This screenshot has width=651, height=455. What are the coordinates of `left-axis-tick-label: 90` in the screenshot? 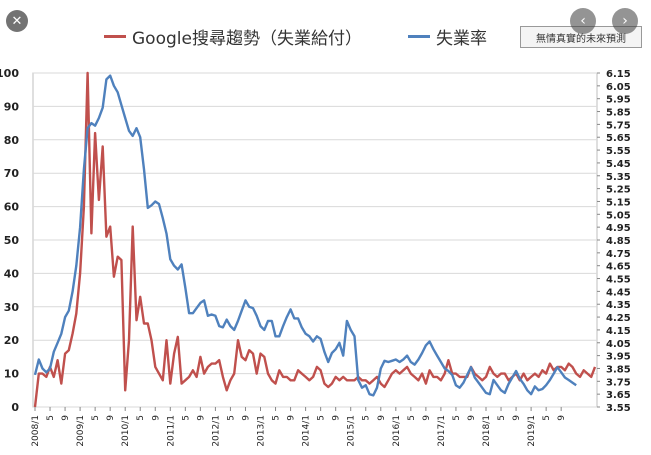 It's located at (12, 106).